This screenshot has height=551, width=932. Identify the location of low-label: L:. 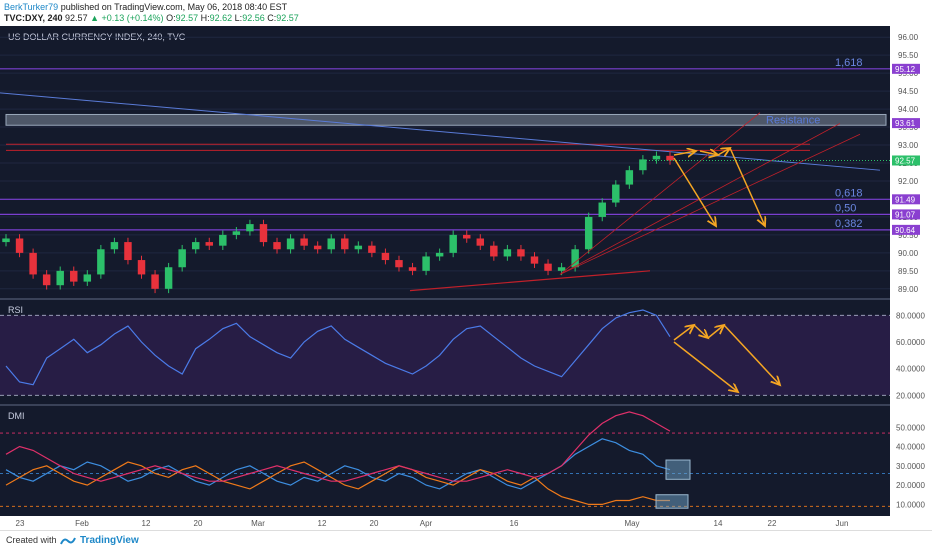
(238, 18).